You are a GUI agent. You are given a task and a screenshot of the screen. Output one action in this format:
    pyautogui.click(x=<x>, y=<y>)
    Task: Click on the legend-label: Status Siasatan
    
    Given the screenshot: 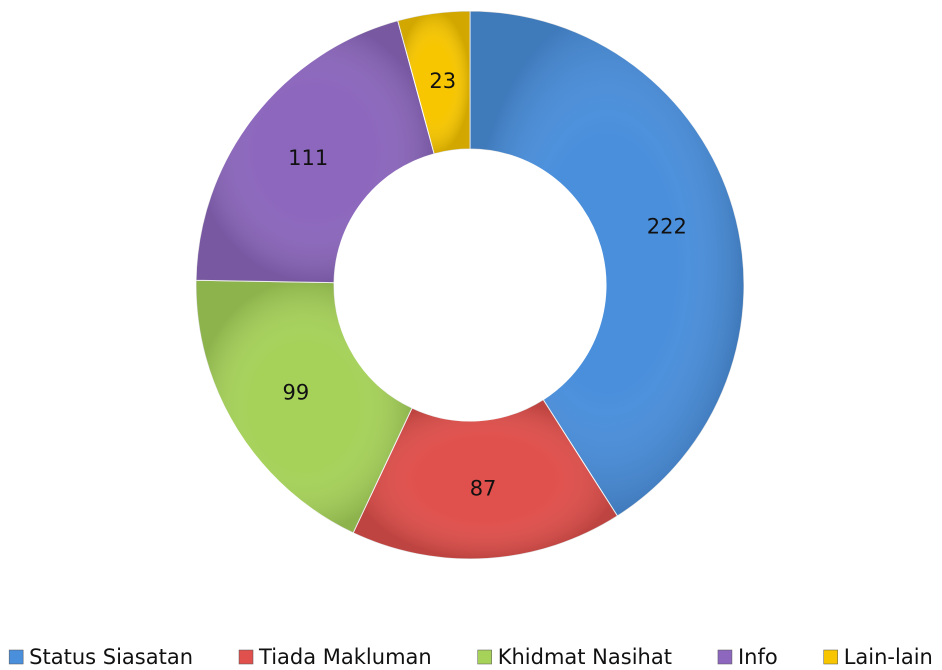 What is the action you would take?
    pyautogui.click(x=111, y=657)
    